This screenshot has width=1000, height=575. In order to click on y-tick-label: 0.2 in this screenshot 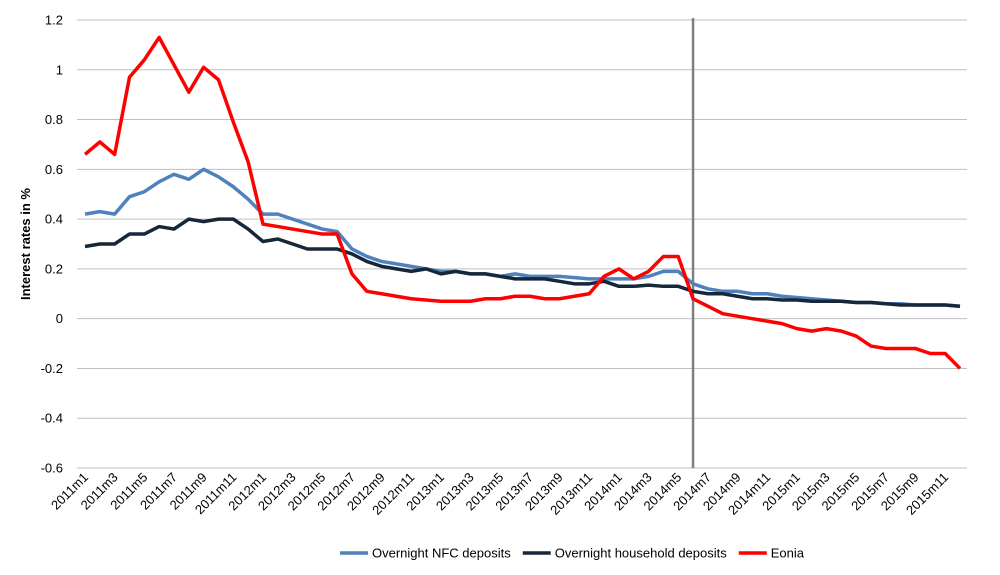, I will do `click(54, 268)`.